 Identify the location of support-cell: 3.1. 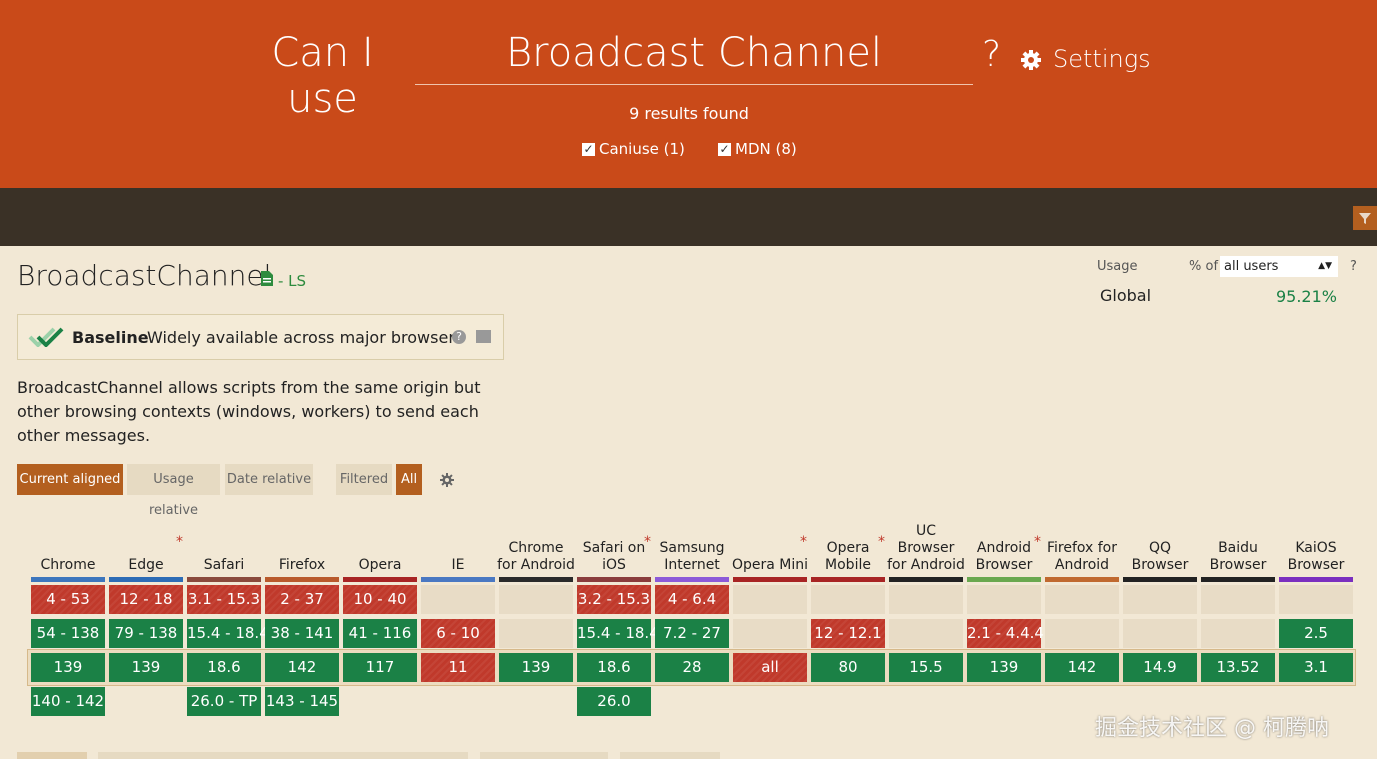
(1316, 667).